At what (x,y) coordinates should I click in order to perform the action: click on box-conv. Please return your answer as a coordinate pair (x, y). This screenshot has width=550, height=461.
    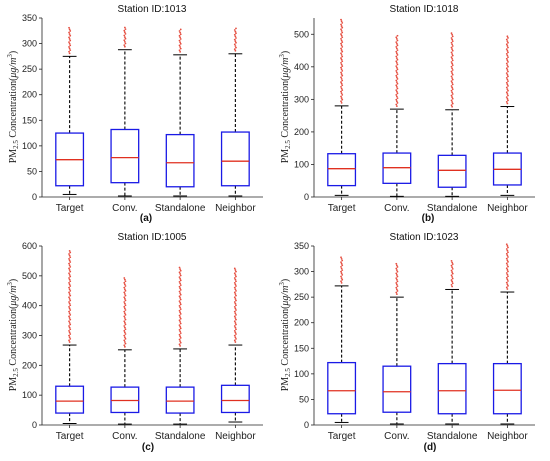
    Looking at the image, I should click on (125, 111).